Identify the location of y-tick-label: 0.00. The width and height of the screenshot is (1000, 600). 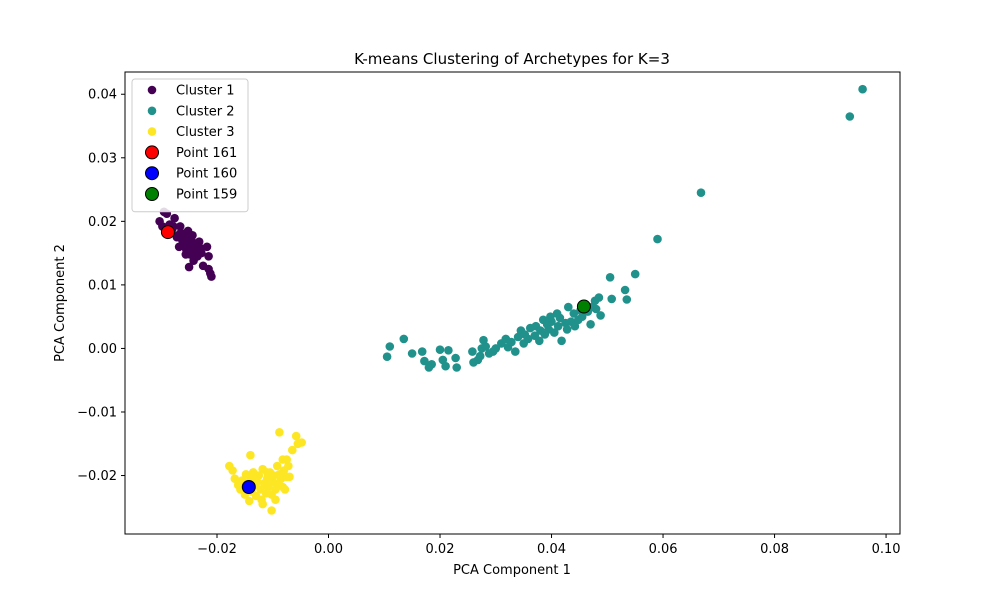
(102, 349).